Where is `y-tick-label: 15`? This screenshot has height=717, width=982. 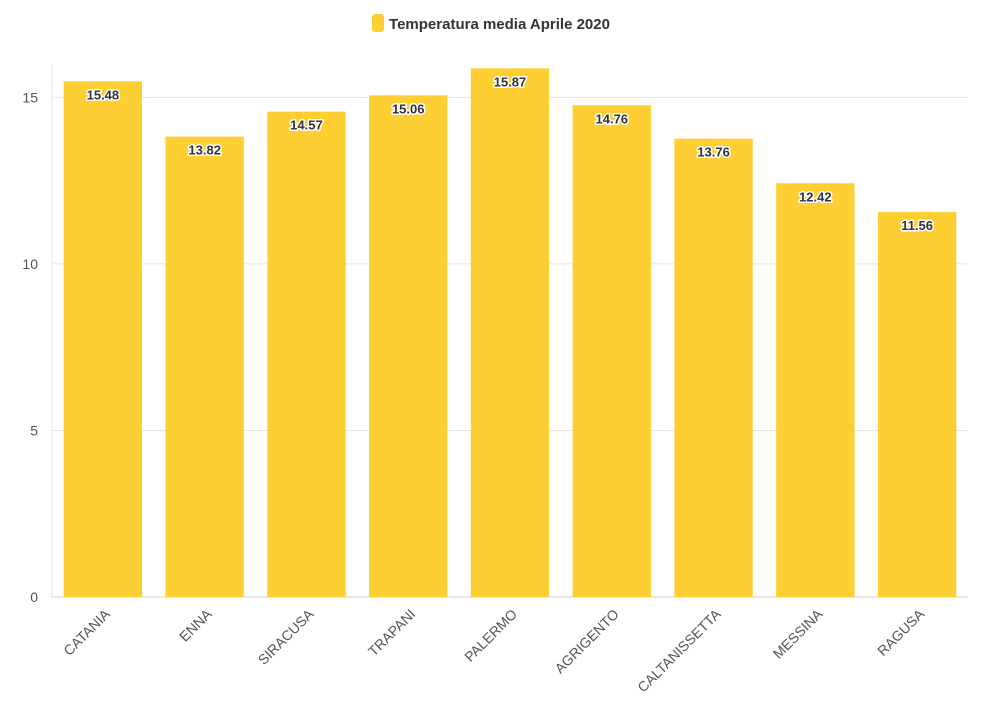 y-tick-label: 15 is located at coordinates (30, 97).